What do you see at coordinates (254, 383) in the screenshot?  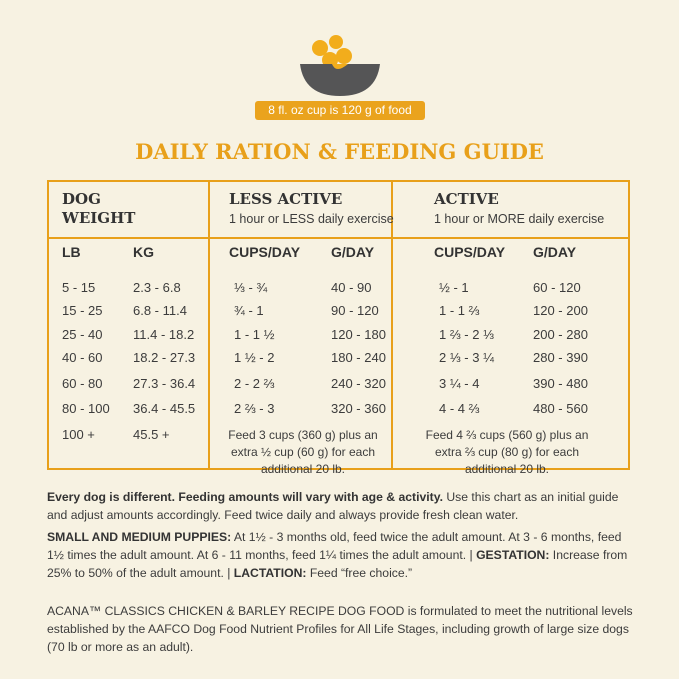 I see `cell: 2 - 2 ⅔` at bounding box center [254, 383].